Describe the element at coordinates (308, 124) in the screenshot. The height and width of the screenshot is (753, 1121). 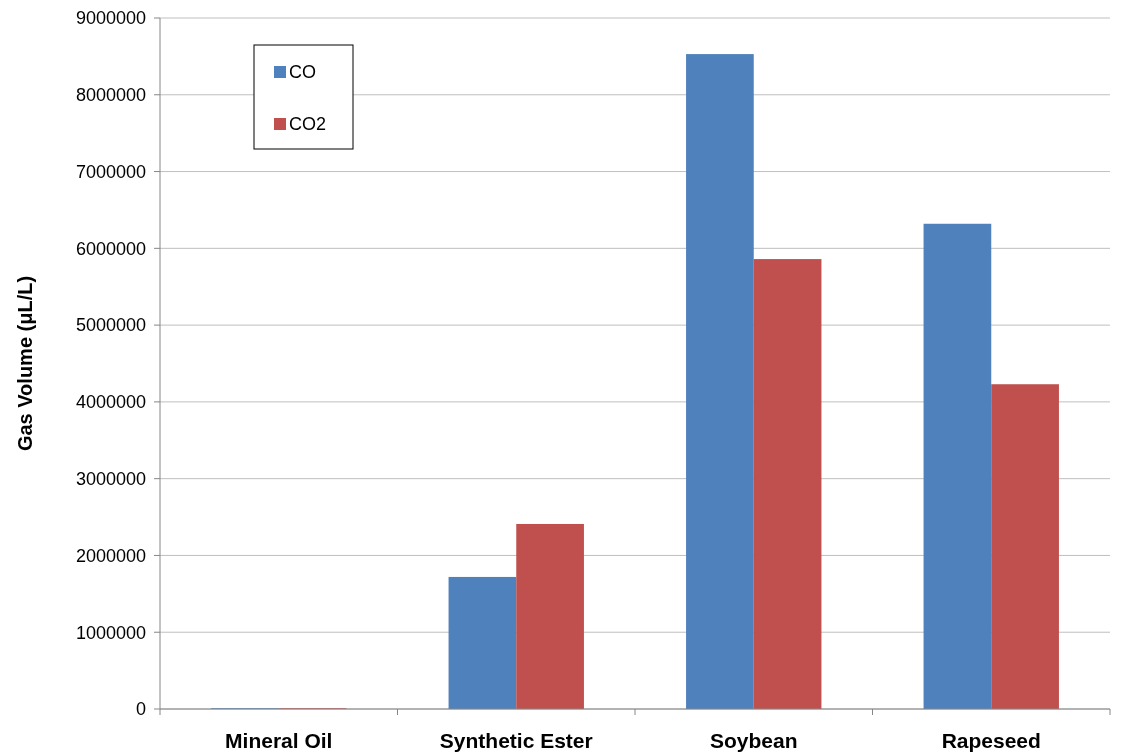
I see `legend-label: CO2` at that location.